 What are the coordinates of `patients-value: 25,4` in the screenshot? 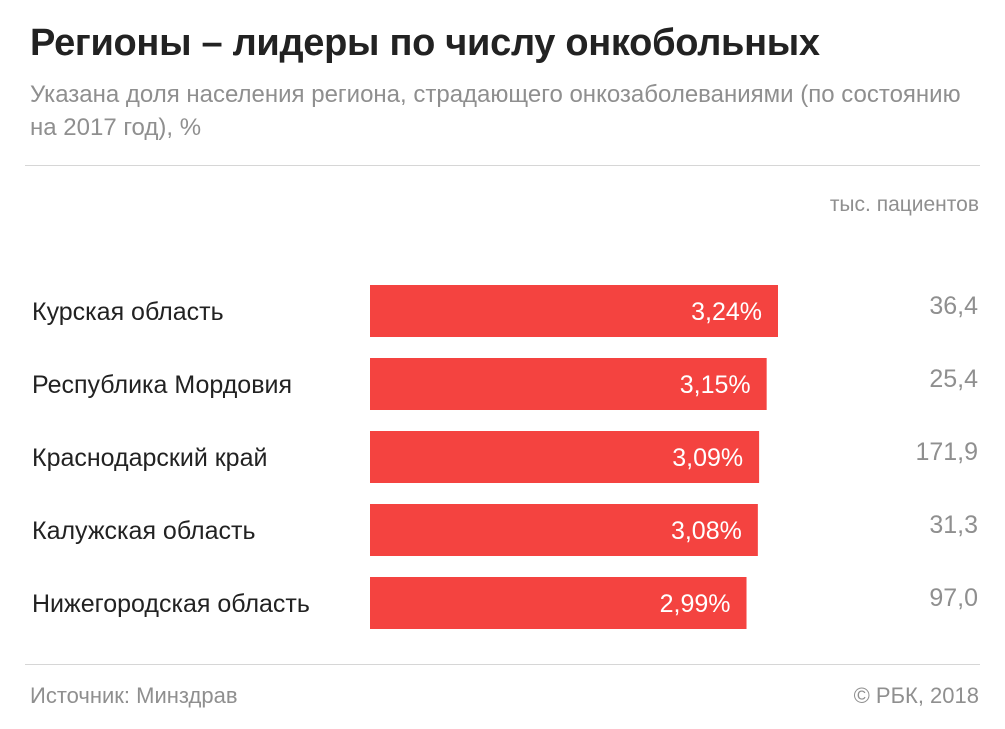 It's located at (953, 379).